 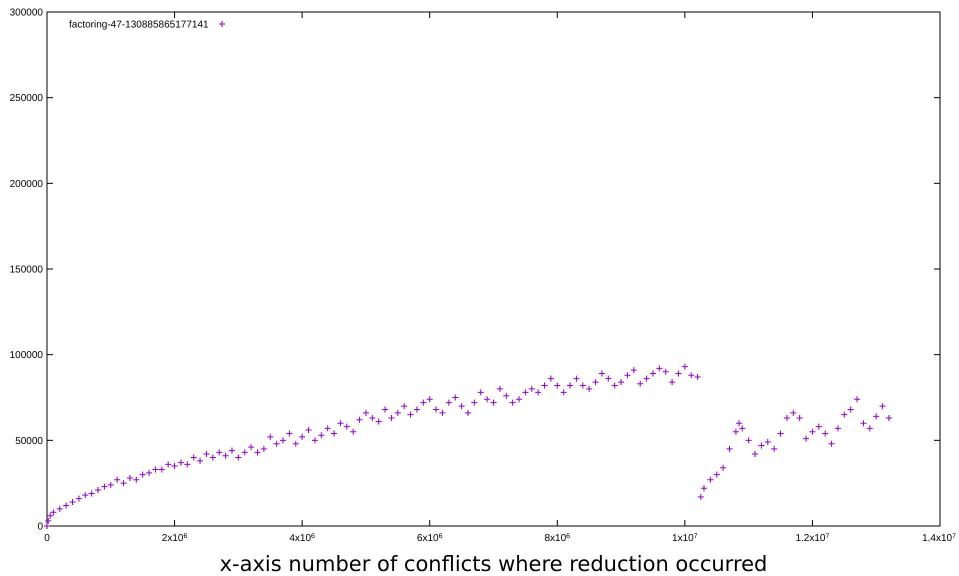 What do you see at coordinates (27, 98) in the screenshot?
I see `y-tick-label: 250000` at bounding box center [27, 98].